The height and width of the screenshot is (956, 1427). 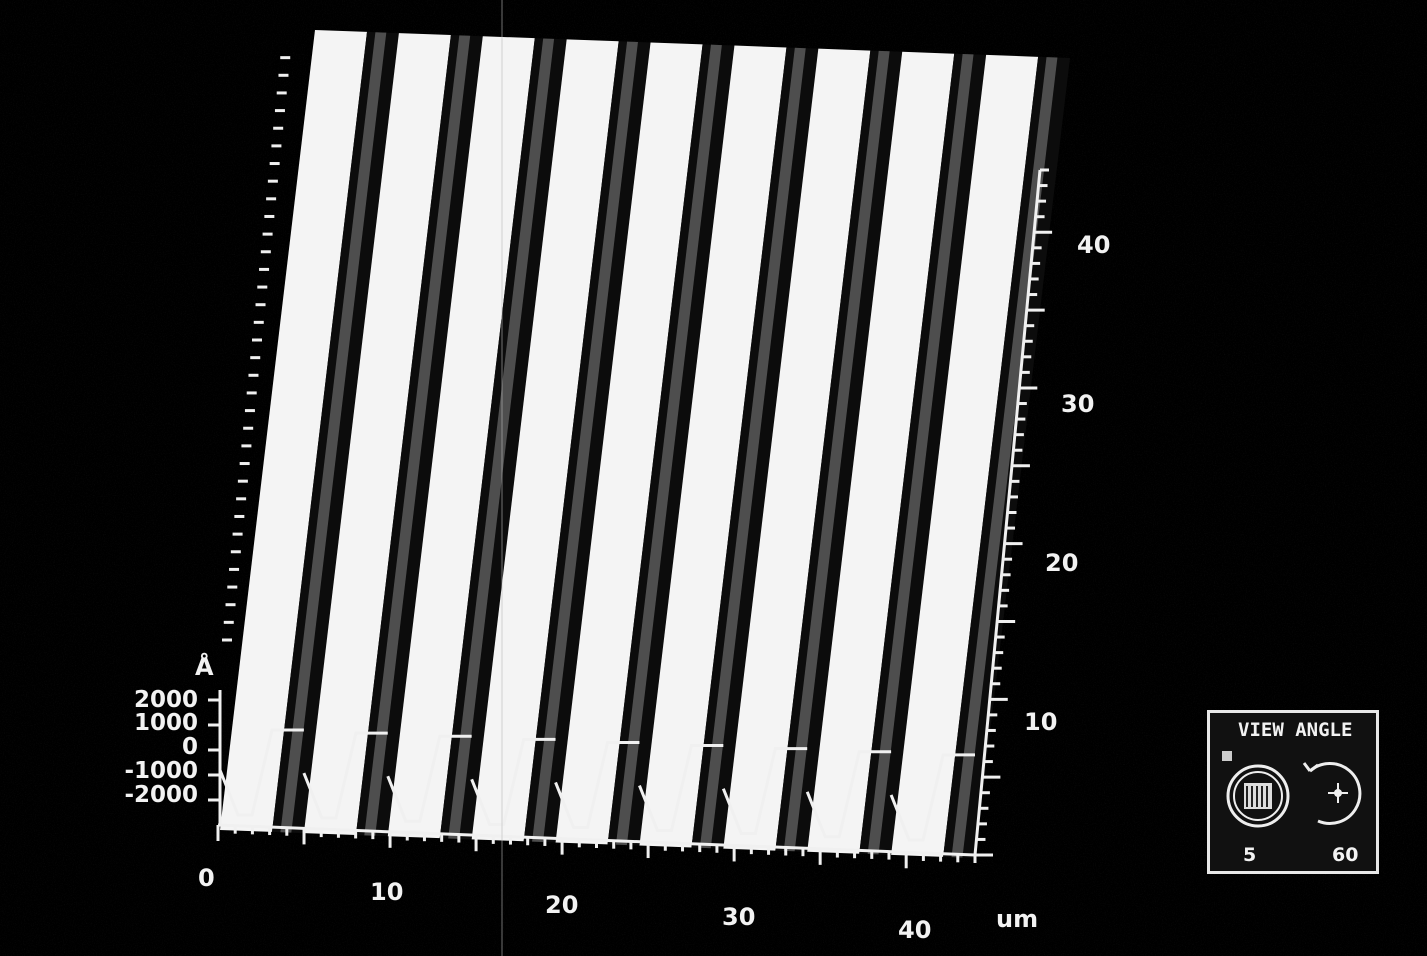 I want to click on rotation-arrow-icon, so click(x=1332, y=793).